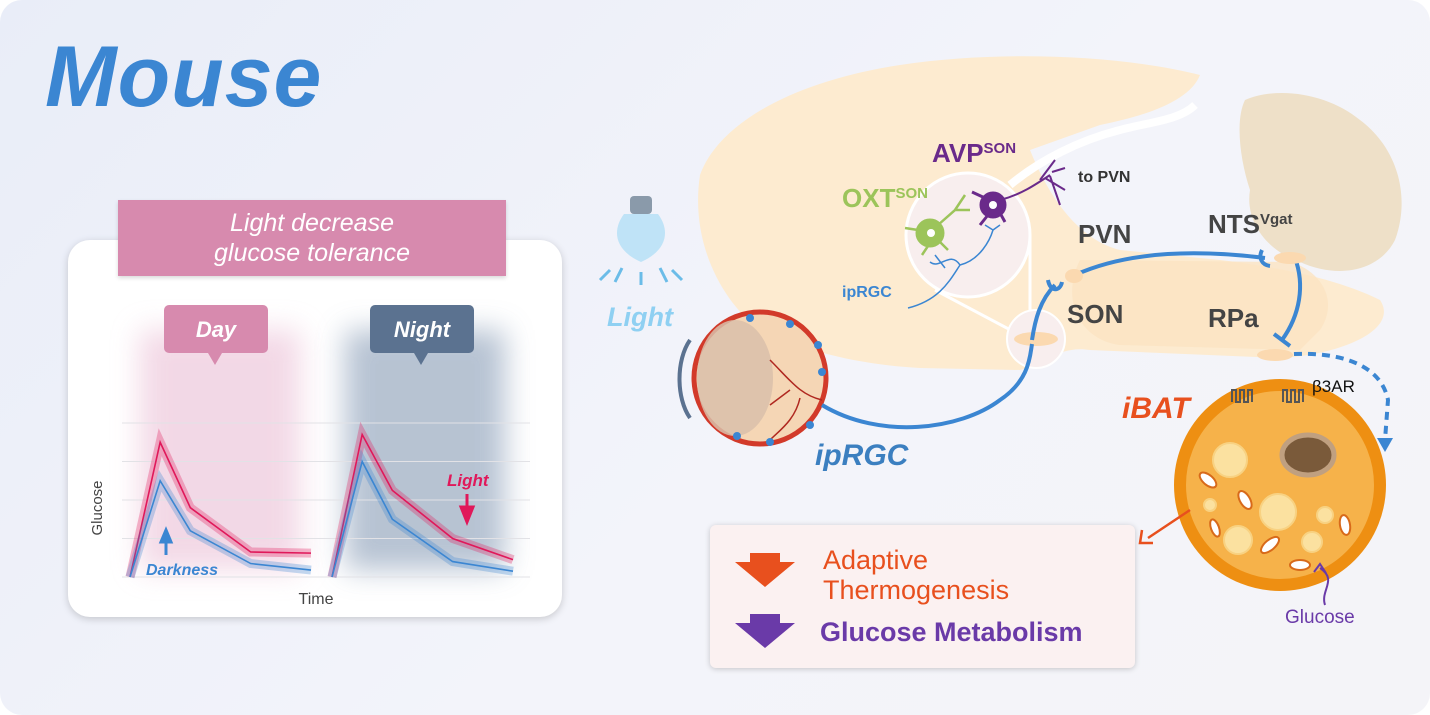 The height and width of the screenshot is (715, 1430). What do you see at coordinates (954, 266) in the screenshot?
I see `ipRGC-axon` at bounding box center [954, 266].